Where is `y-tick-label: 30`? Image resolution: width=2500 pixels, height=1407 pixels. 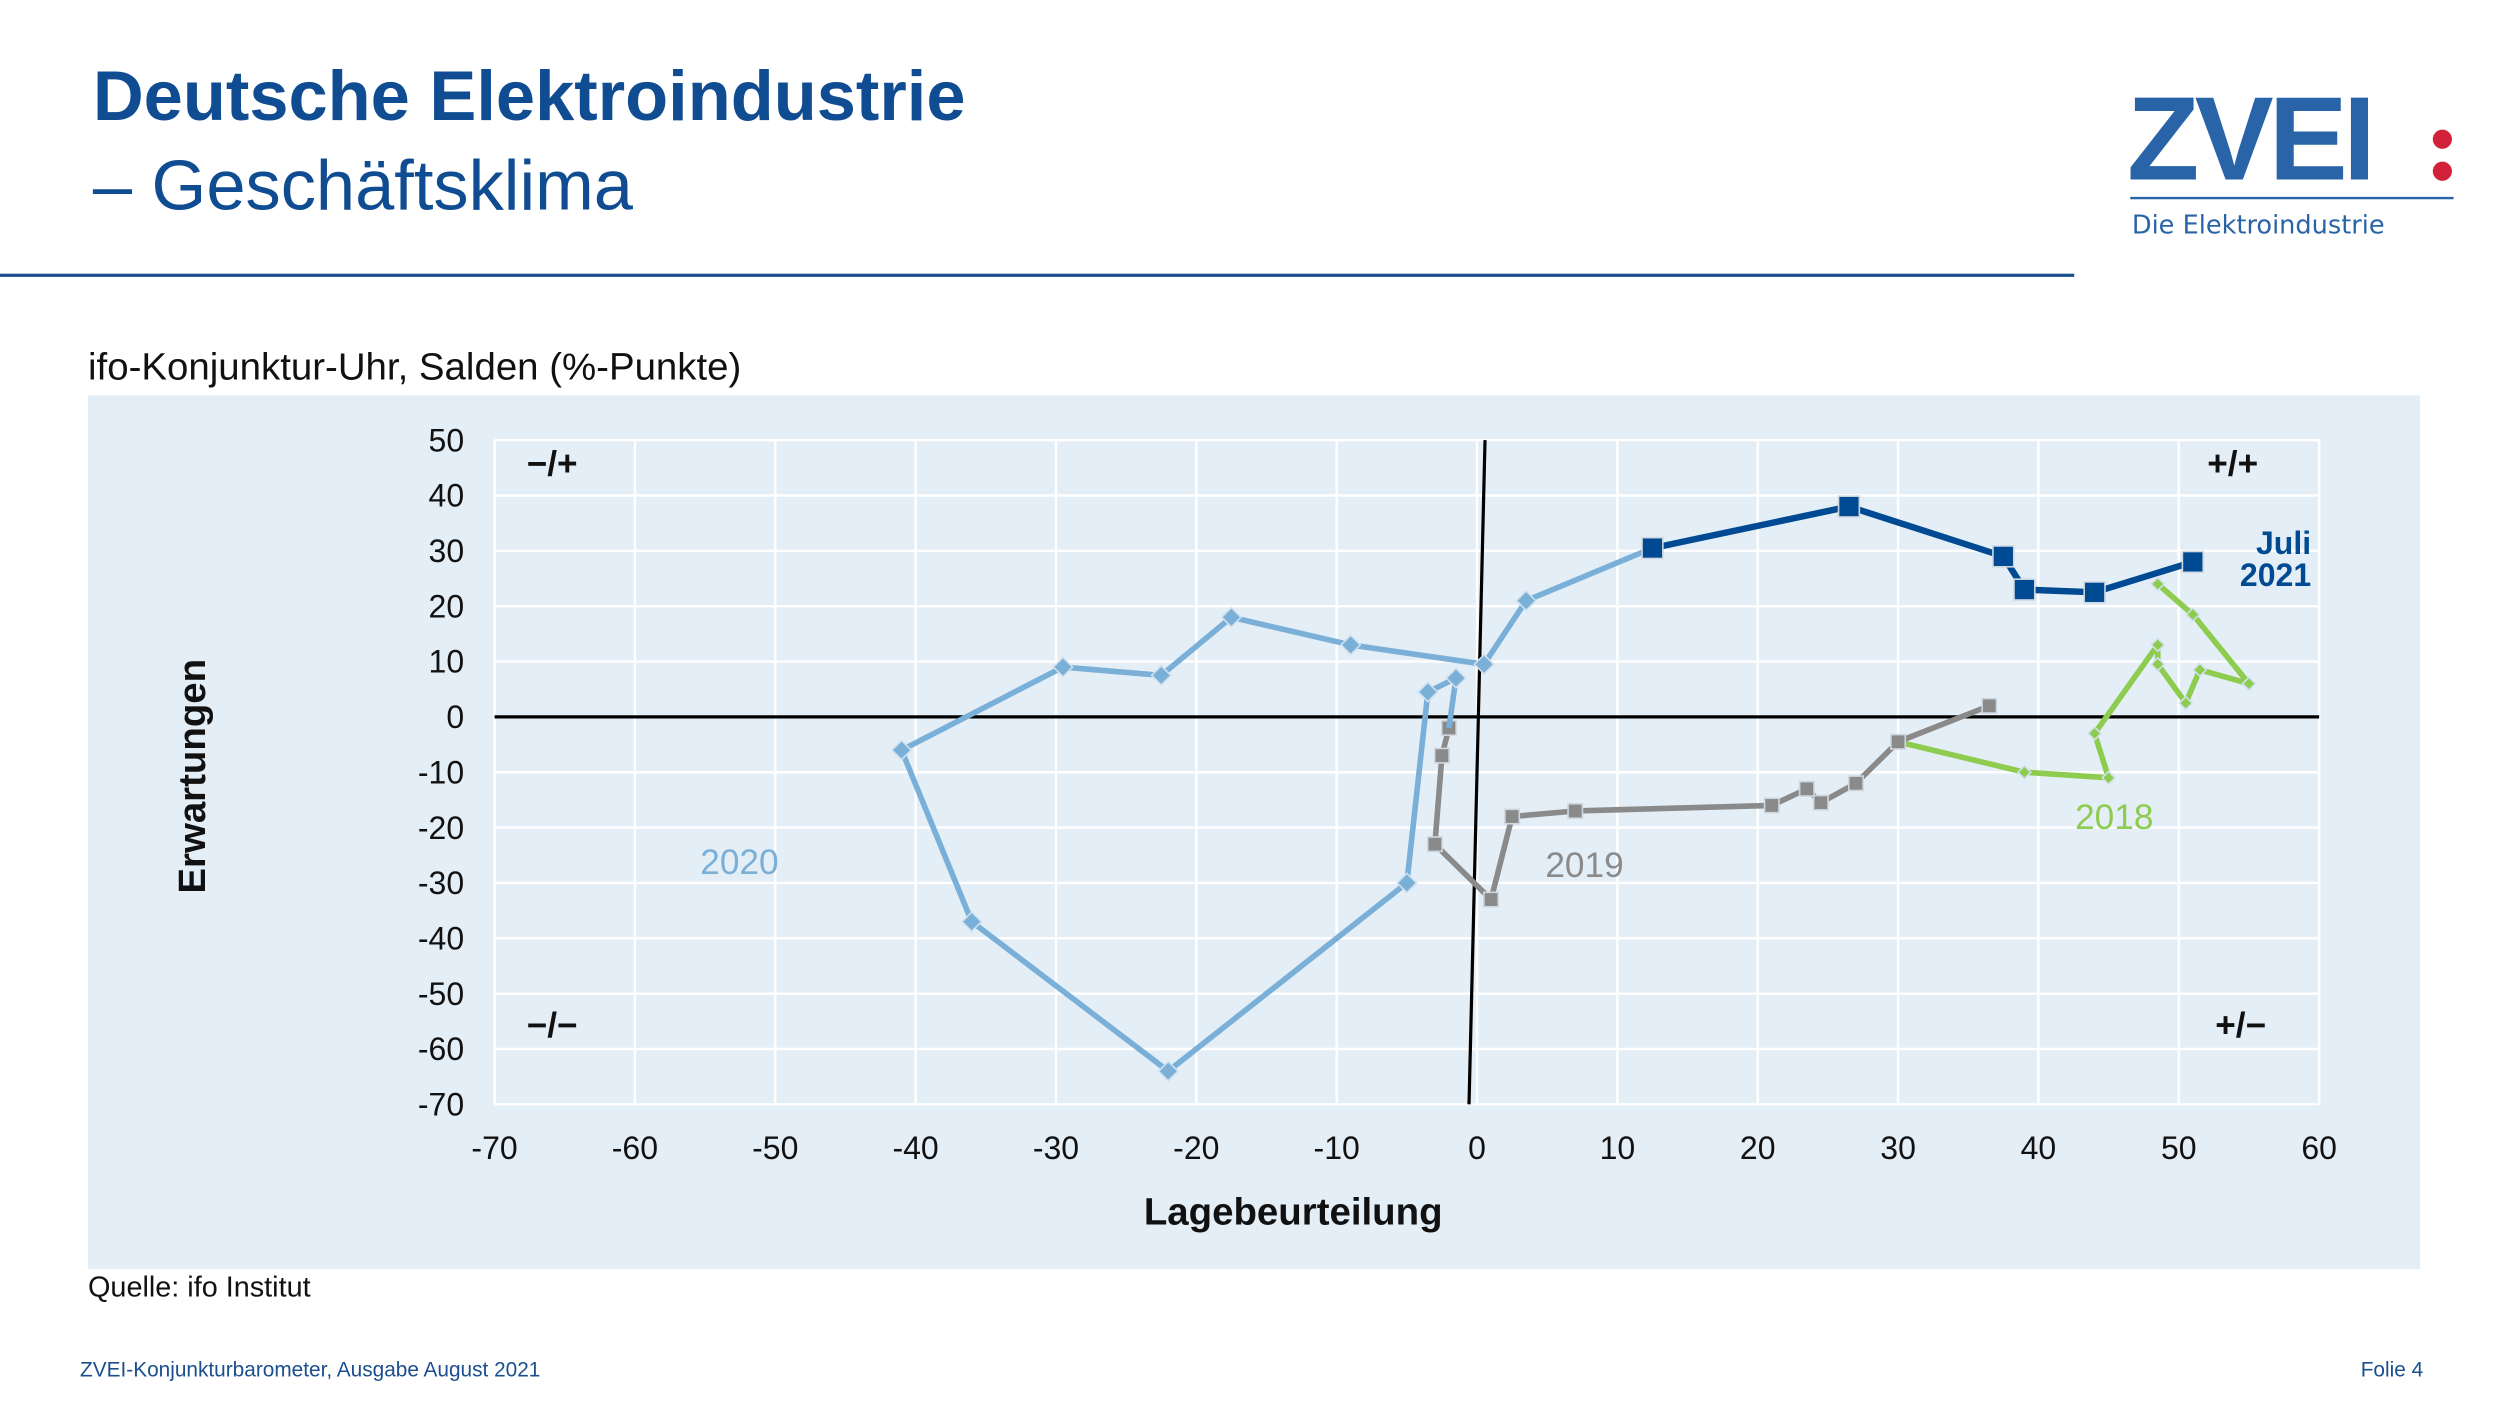 y-tick-label: 30 is located at coordinates (447, 551).